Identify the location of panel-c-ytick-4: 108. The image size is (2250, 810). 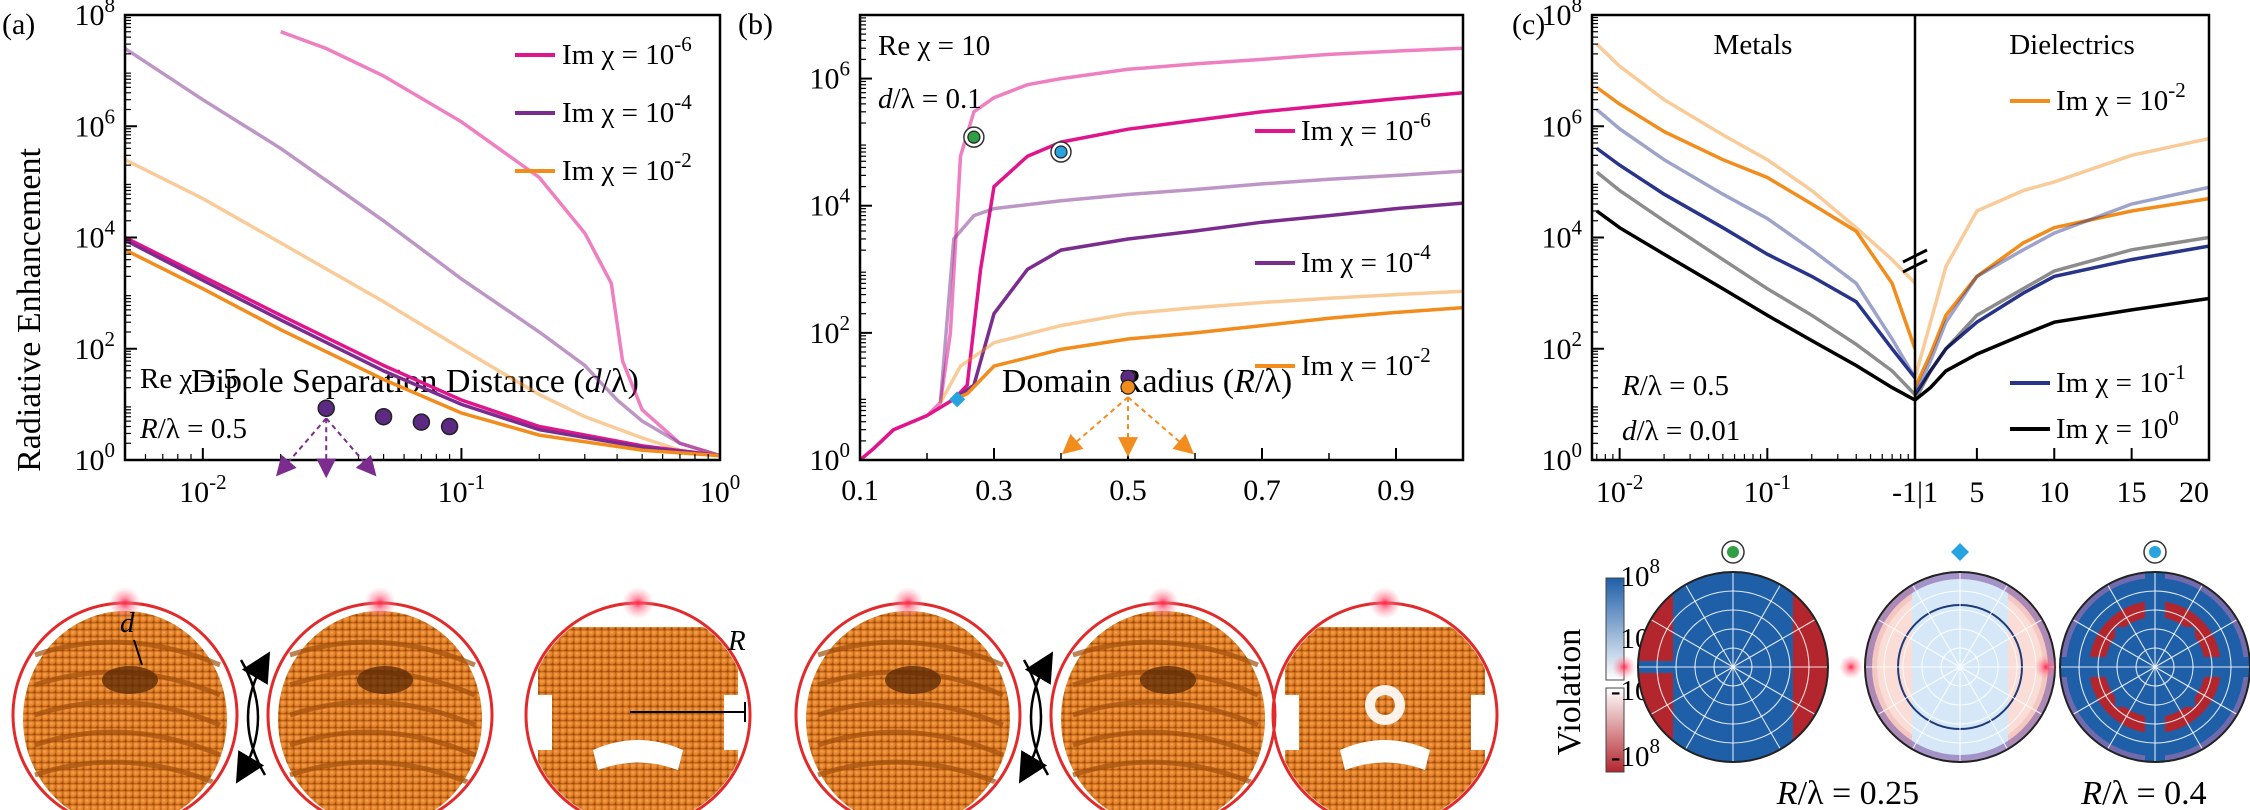
(1562, 16).